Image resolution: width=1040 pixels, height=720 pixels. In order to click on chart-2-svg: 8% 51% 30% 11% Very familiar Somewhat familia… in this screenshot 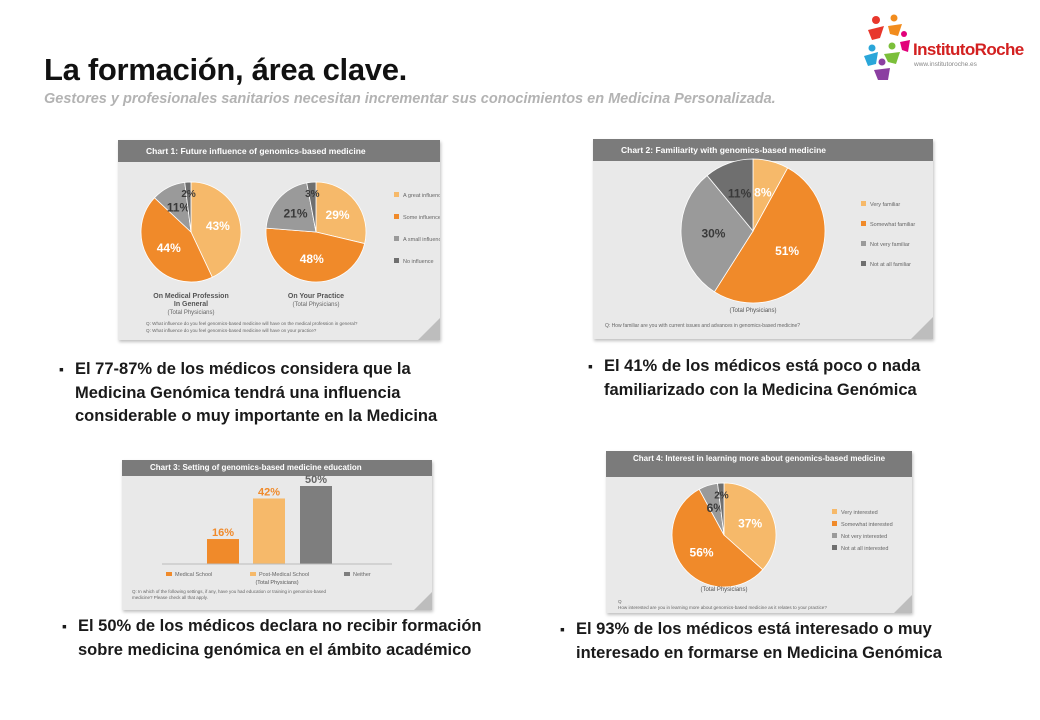, I will do `click(760, 243)`.